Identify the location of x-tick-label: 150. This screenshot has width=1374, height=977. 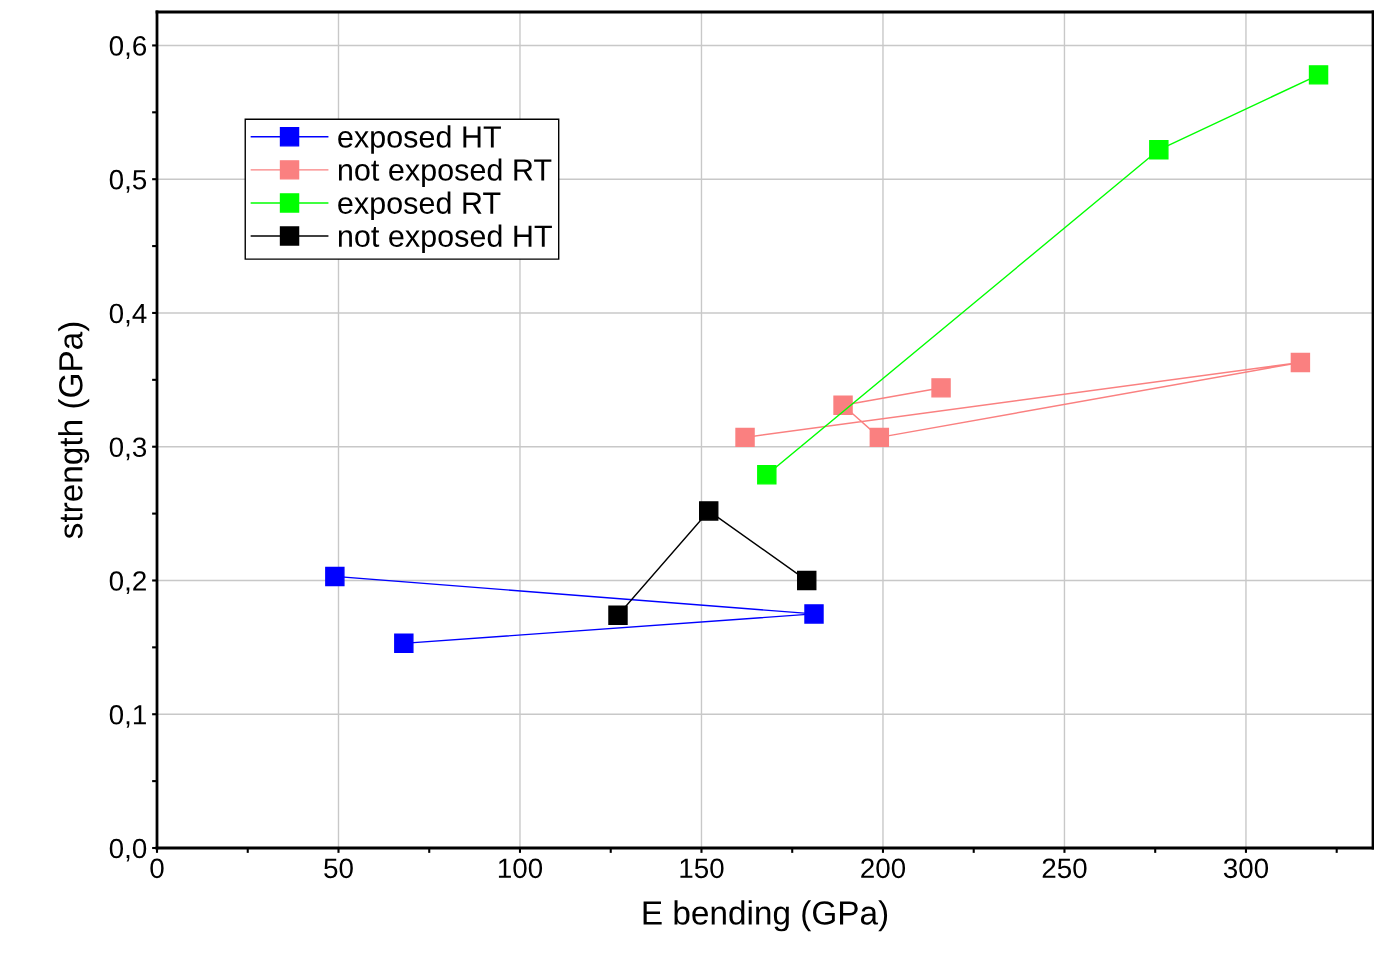
(702, 868).